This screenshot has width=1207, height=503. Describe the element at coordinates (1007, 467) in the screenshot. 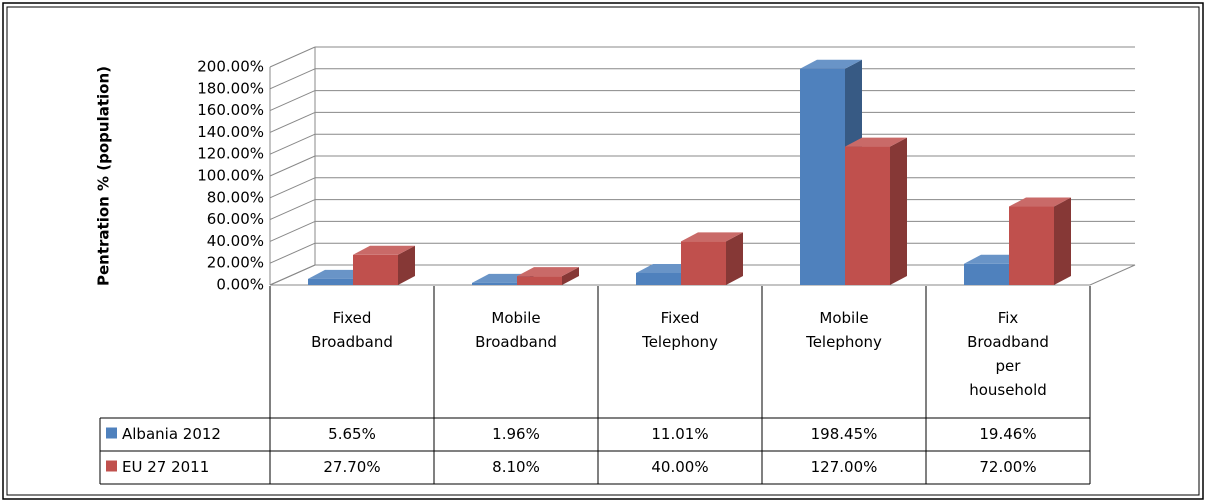

I see `data-label: 72.00%` at that location.